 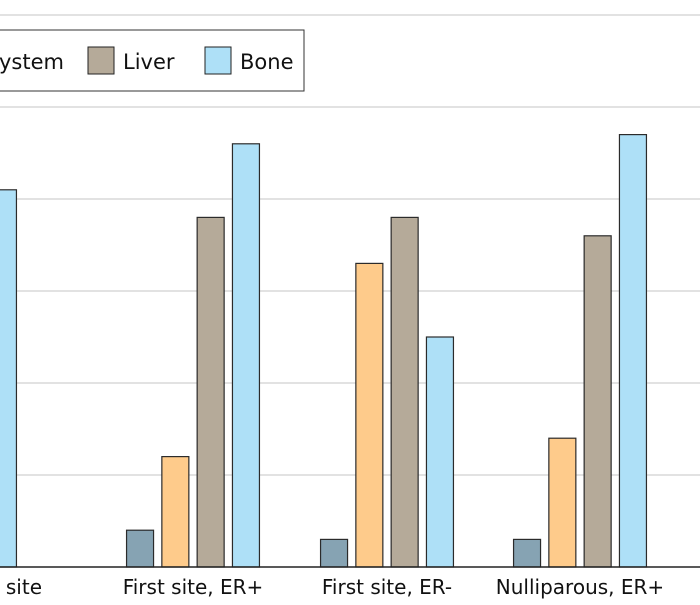 What do you see at coordinates (193, 587) in the screenshot?
I see `x-tick-label: First site, ER+` at bounding box center [193, 587].